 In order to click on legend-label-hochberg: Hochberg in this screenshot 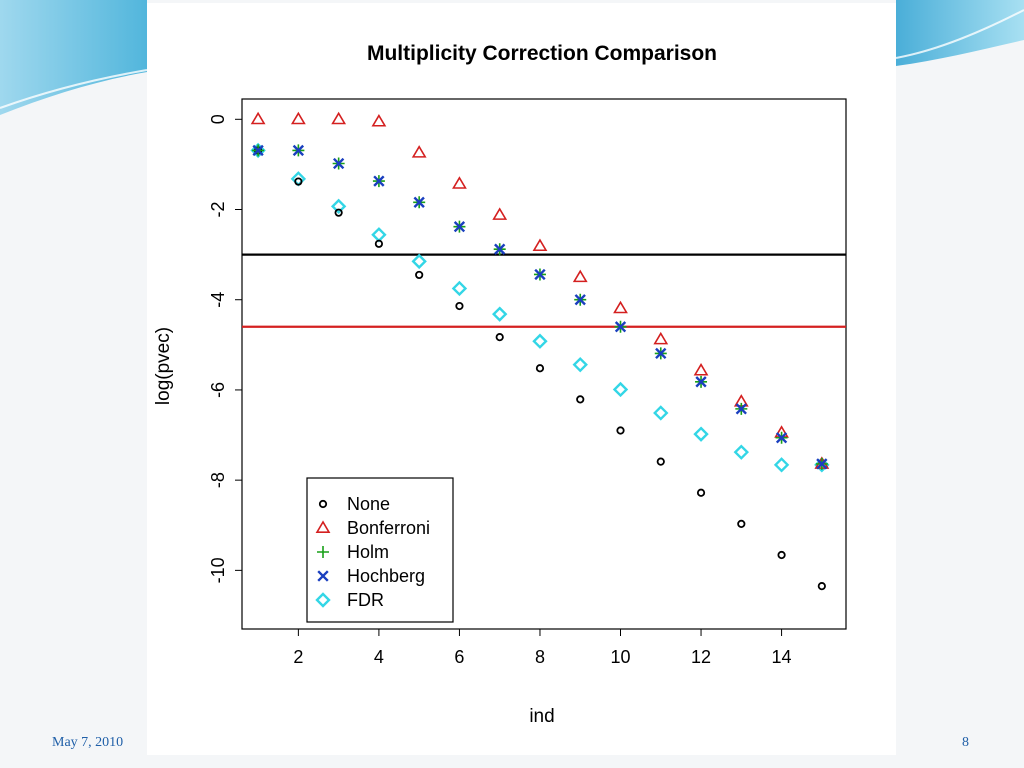, I will do `click(386, 576)`.